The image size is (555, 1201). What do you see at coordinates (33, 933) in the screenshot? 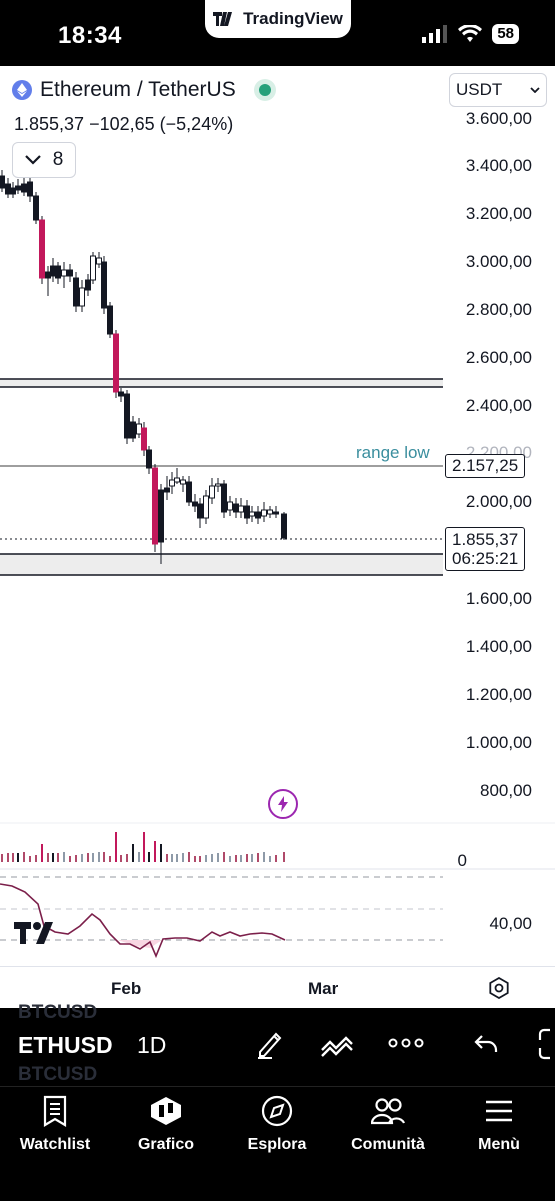
I see `tradingview-watermark-icon` at bounding box center [33, 933].